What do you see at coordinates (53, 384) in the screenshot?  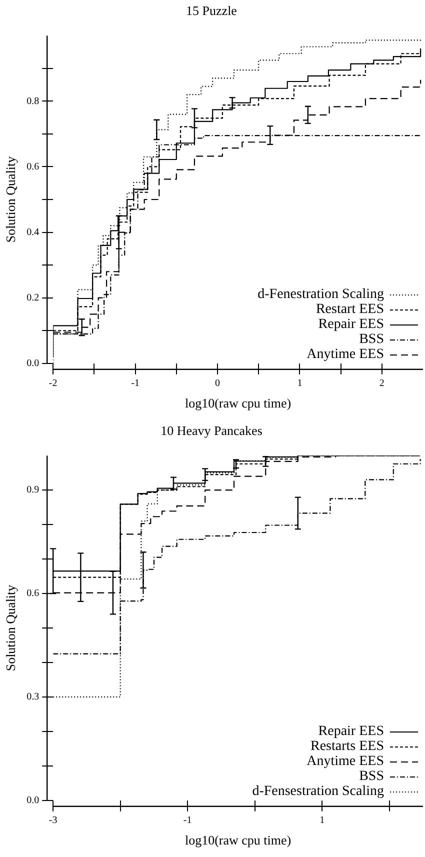 I see `x-tick-label: -2` at bounding box center [53, 384].